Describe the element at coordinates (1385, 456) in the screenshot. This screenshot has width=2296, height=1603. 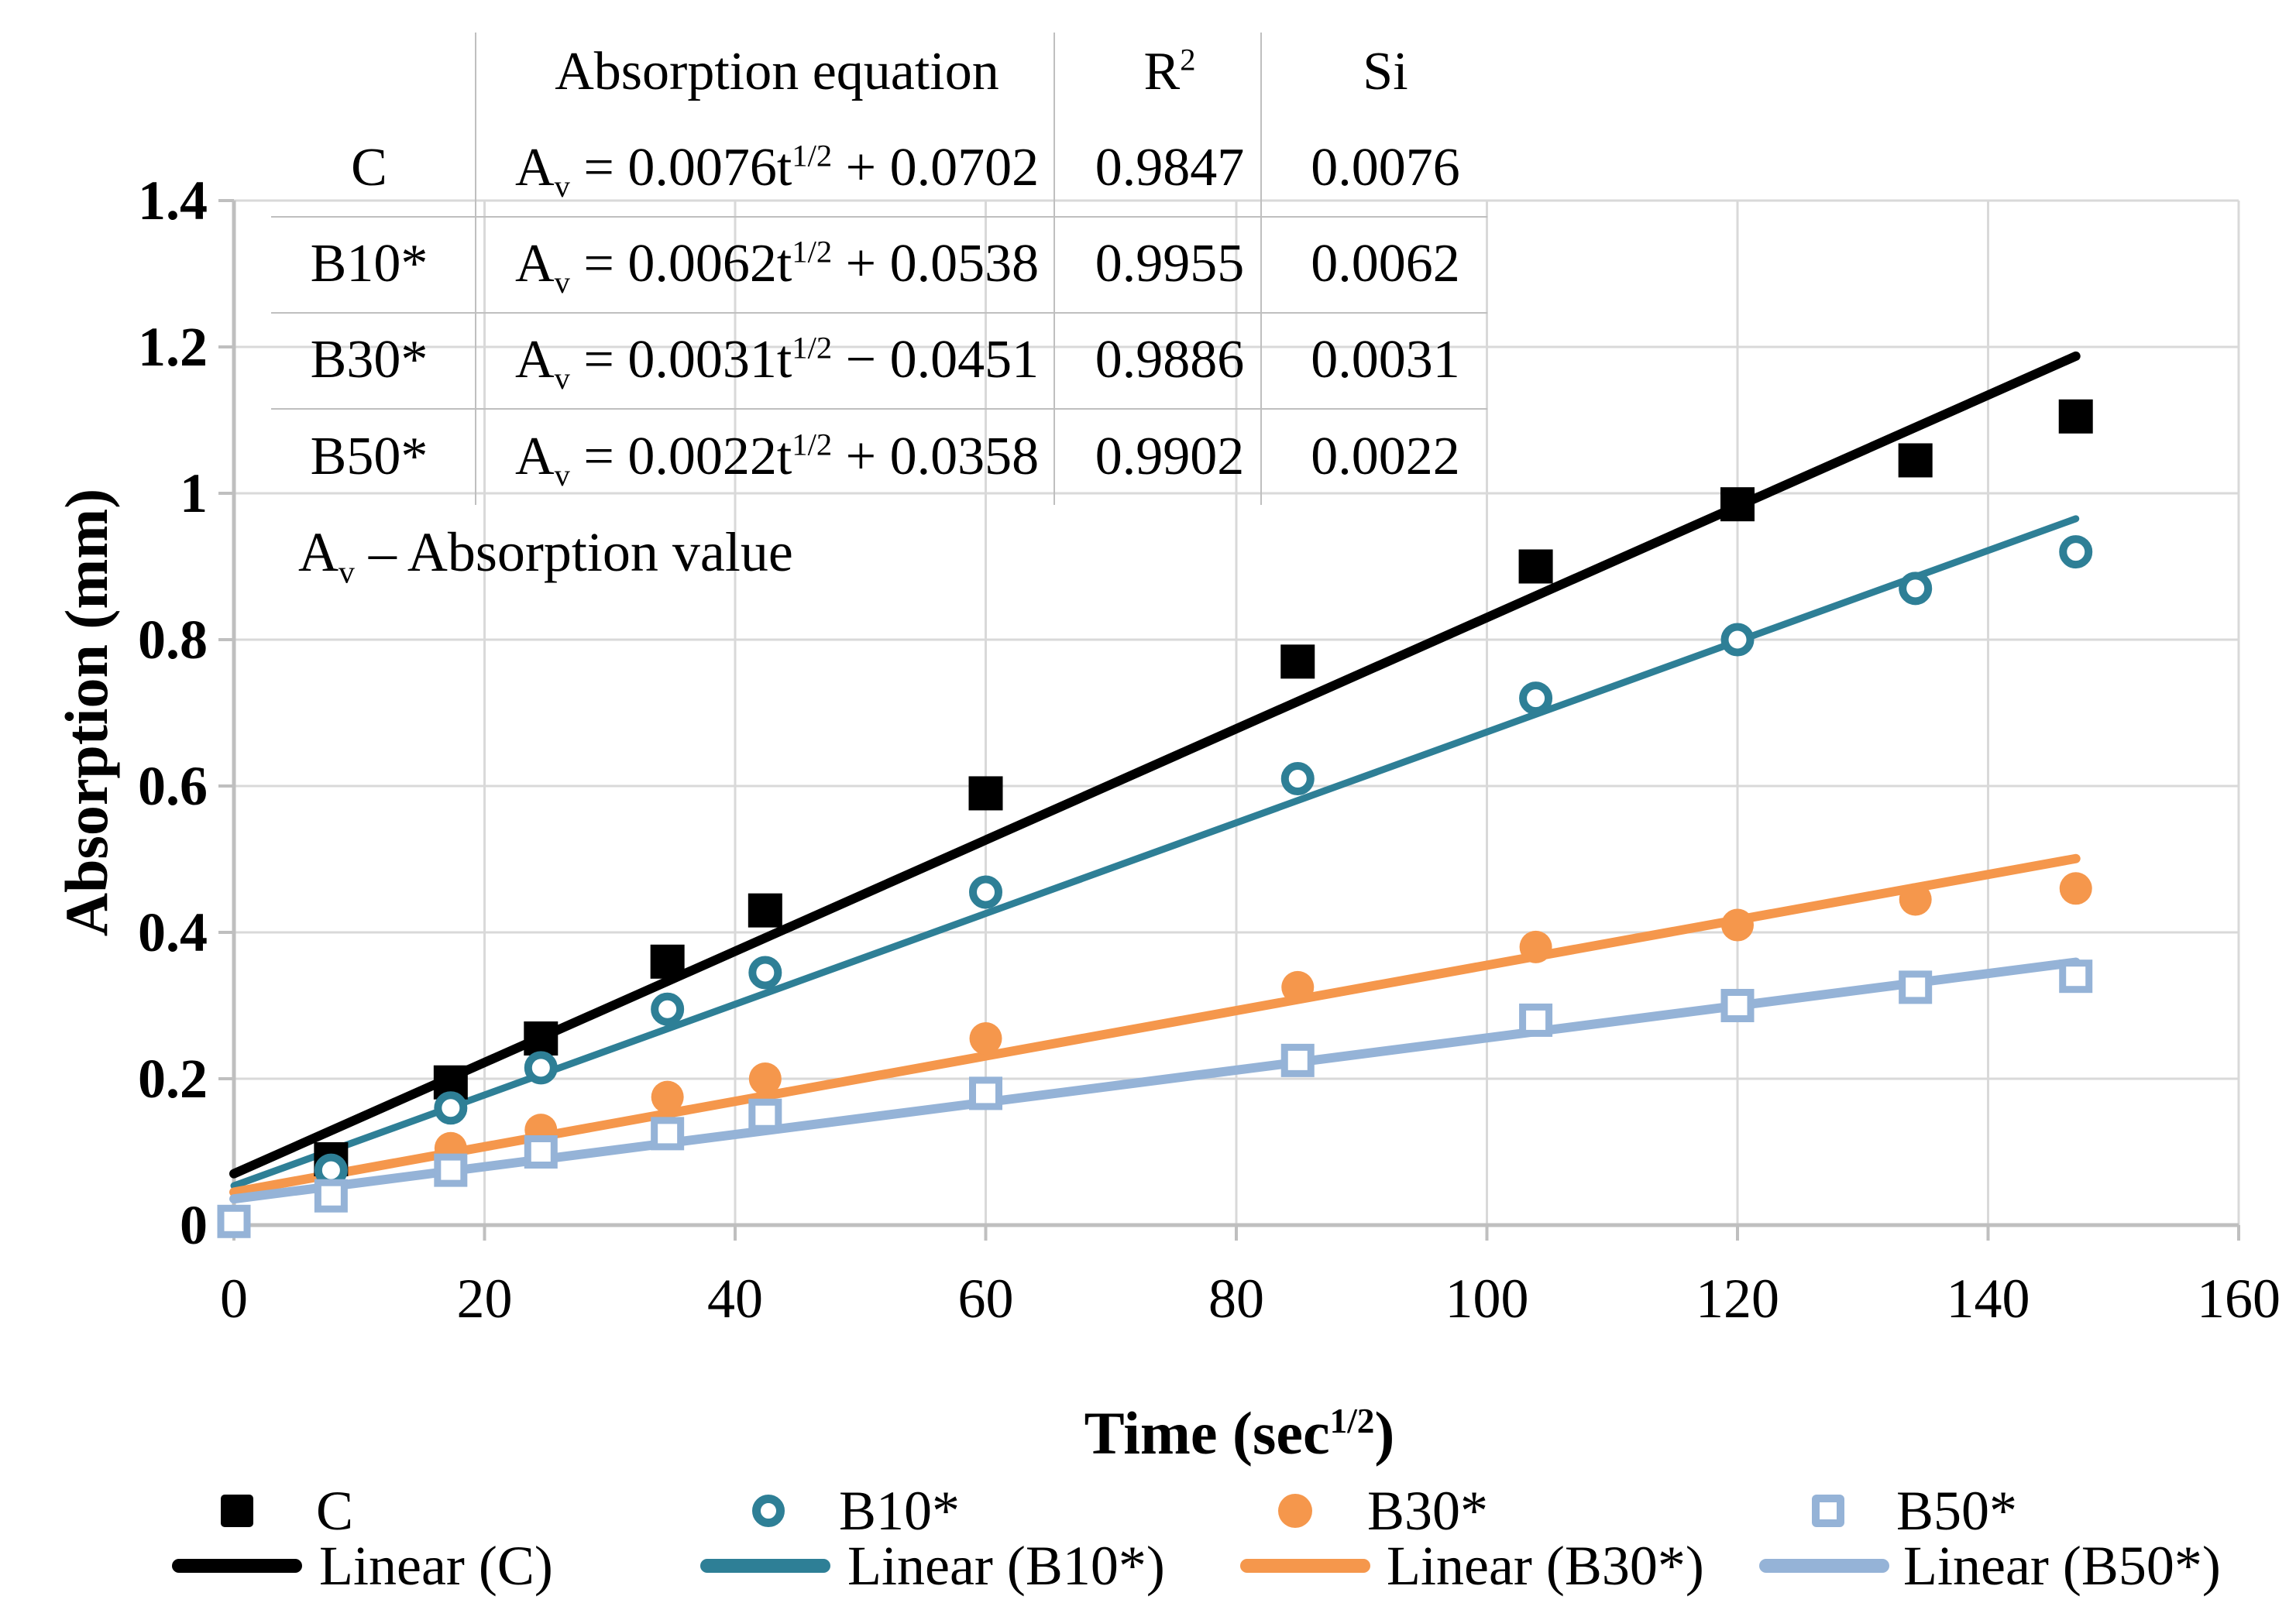
I see `si-b50: 0.0022` at that location.